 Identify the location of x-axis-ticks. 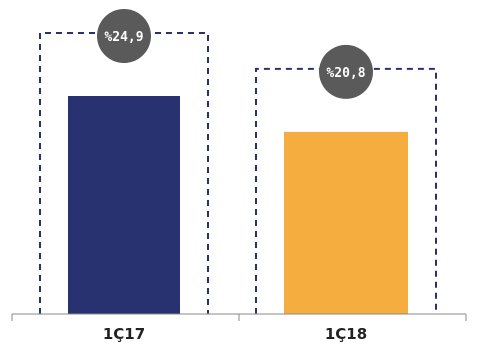
(239, 317).